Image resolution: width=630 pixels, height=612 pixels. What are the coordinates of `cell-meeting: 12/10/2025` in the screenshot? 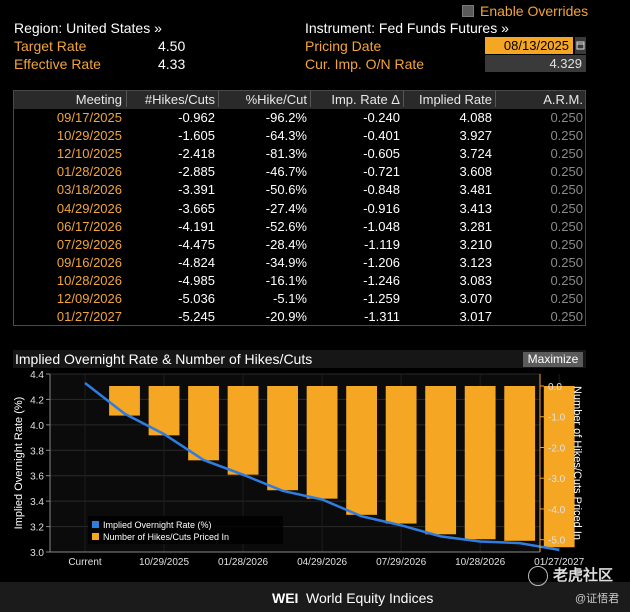 It's located at (89, 154).